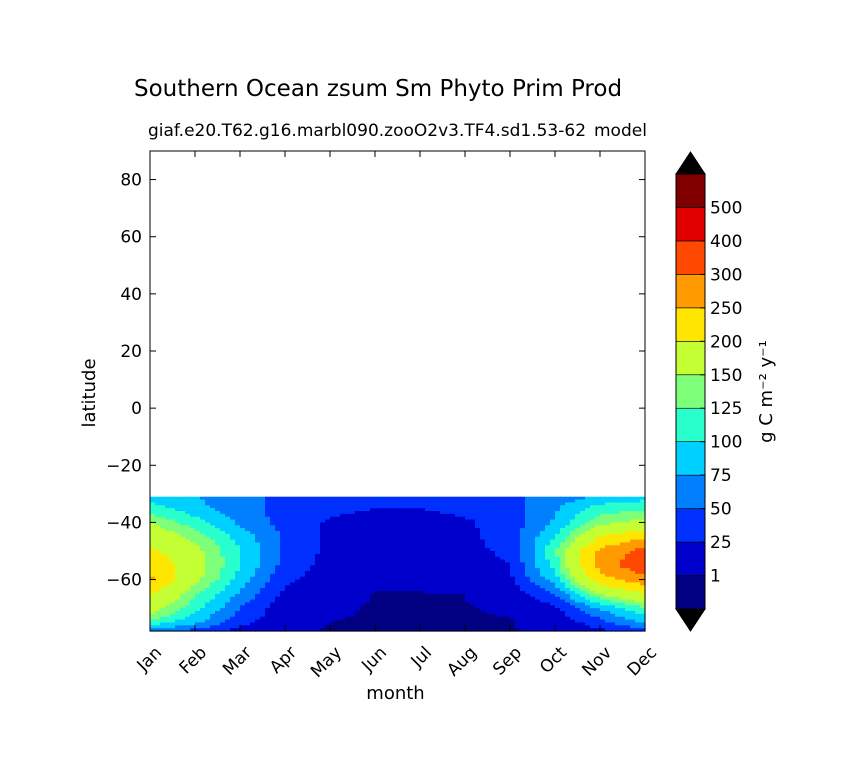  What do you see at coordinates (395, 693) in the screenshot?
I see `x-axis-label: month` at bounding box center [395, 693].